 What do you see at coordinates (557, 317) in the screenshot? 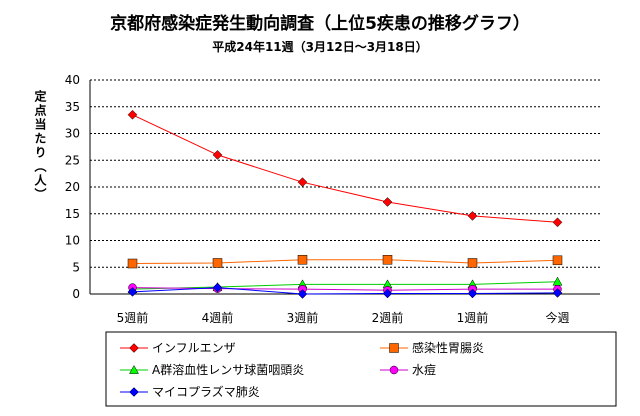
I see `x-tick-label: 今週` at bounding box center [557, 317].